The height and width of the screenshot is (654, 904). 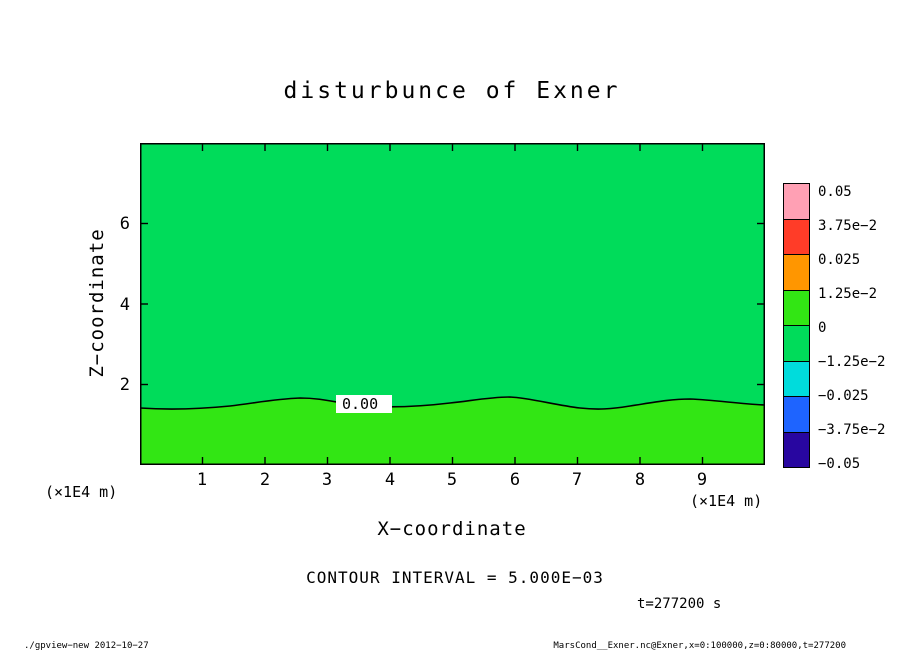 I want to click on colorbar-tick-label: 1.25e−2, so click(x=848, y=294).